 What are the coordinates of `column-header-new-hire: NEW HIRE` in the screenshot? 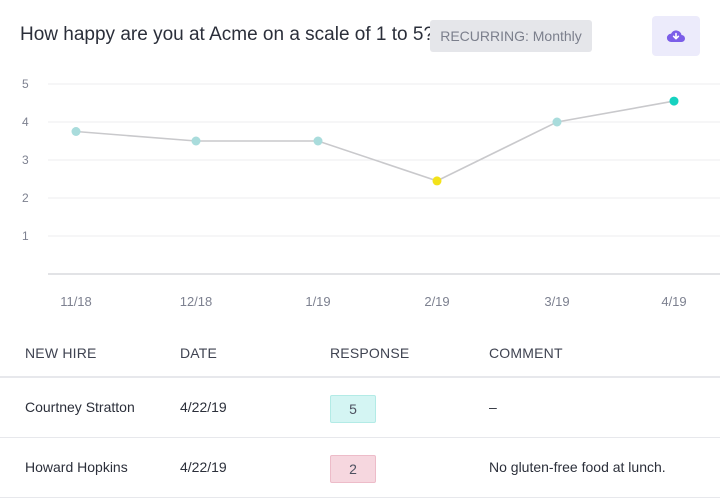 It's located at (61, 353).